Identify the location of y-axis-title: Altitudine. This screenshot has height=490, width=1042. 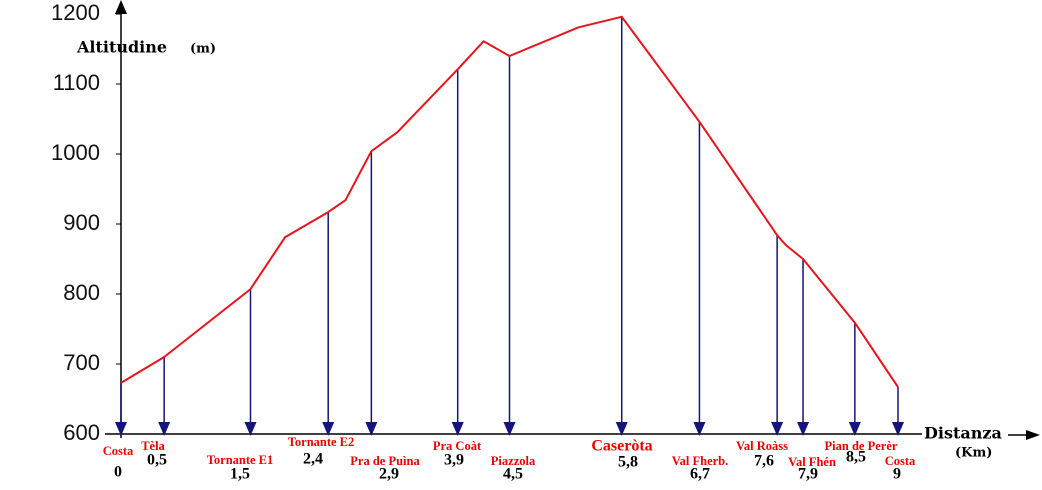
(121, 47).